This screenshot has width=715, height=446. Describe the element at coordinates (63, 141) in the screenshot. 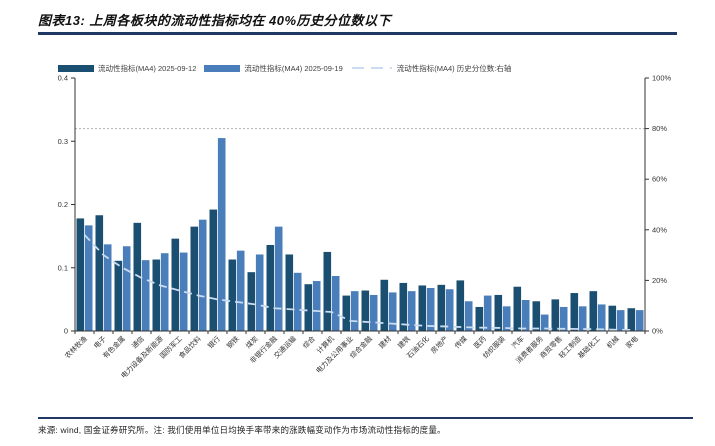

I see `axis-tick-label: 0.3` at that location.